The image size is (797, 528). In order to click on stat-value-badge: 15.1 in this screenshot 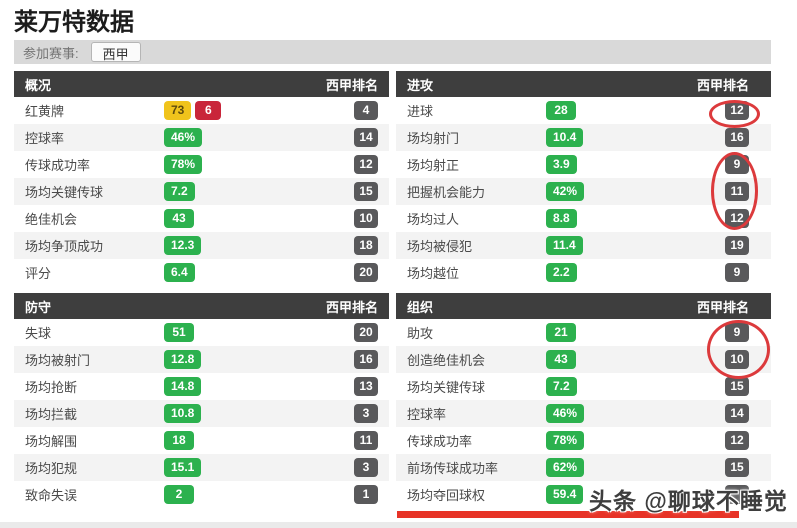, I will do `click(183, 467)`.